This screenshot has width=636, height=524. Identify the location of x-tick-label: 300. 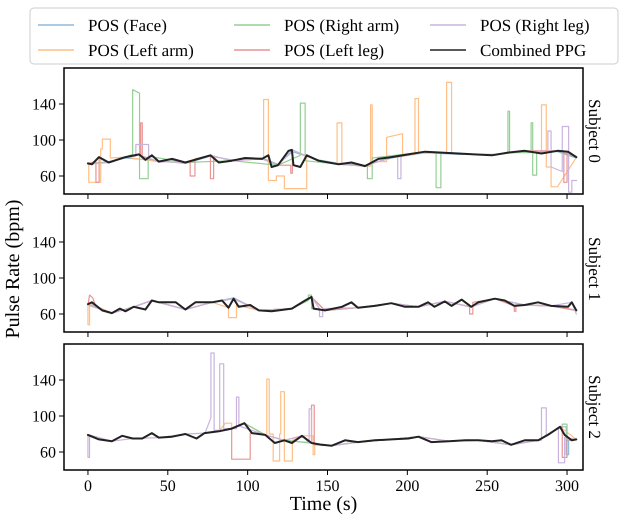
(567, 486).